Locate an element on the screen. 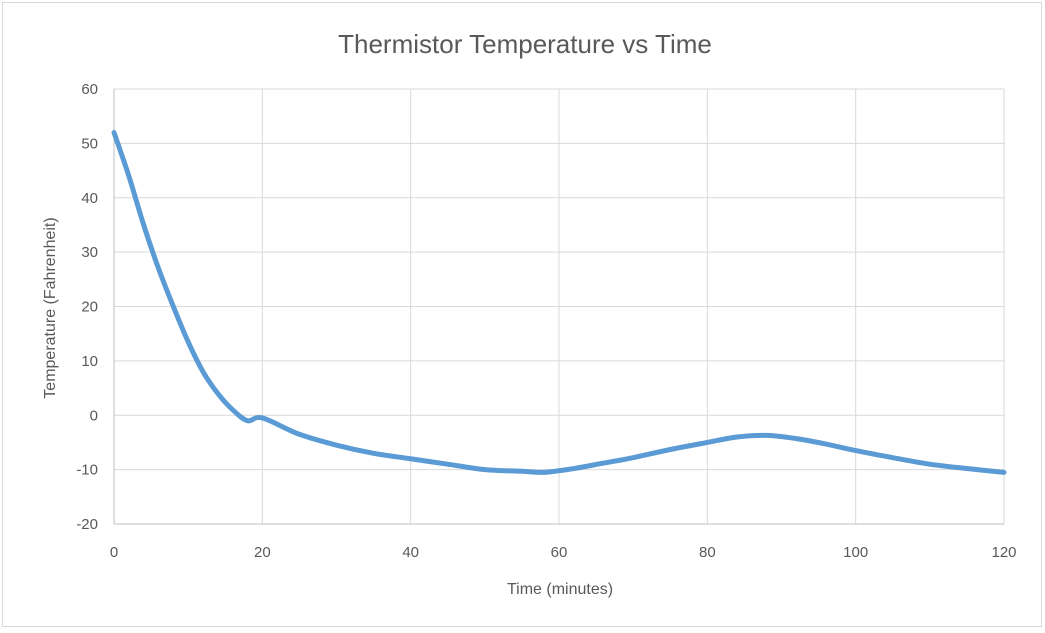  chart-title: Thermistor Temperature vs Time is located at coordinates (525, 44).